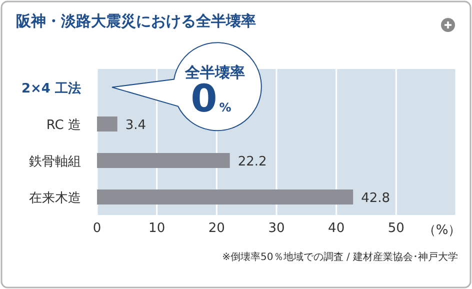 The width and height of the screenshot is (472, 289). I want to click on x-tick-label: 40, so click(336, 228).